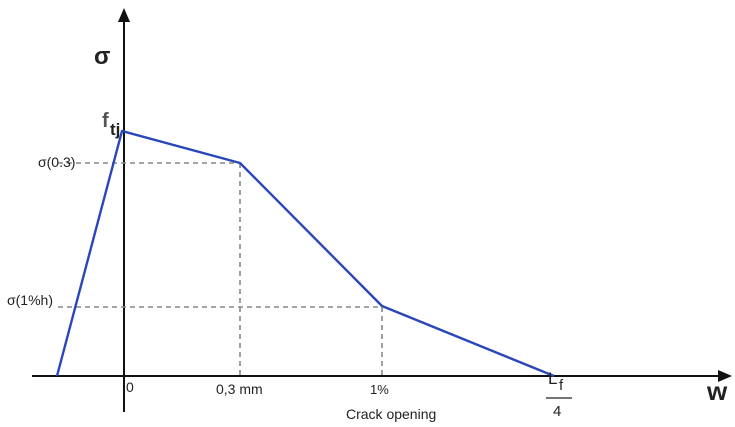  What do you see at coordinates (124, 15) in the screenshot?
I see `y-axis-arrowhead` at bounding box center [124, 15].